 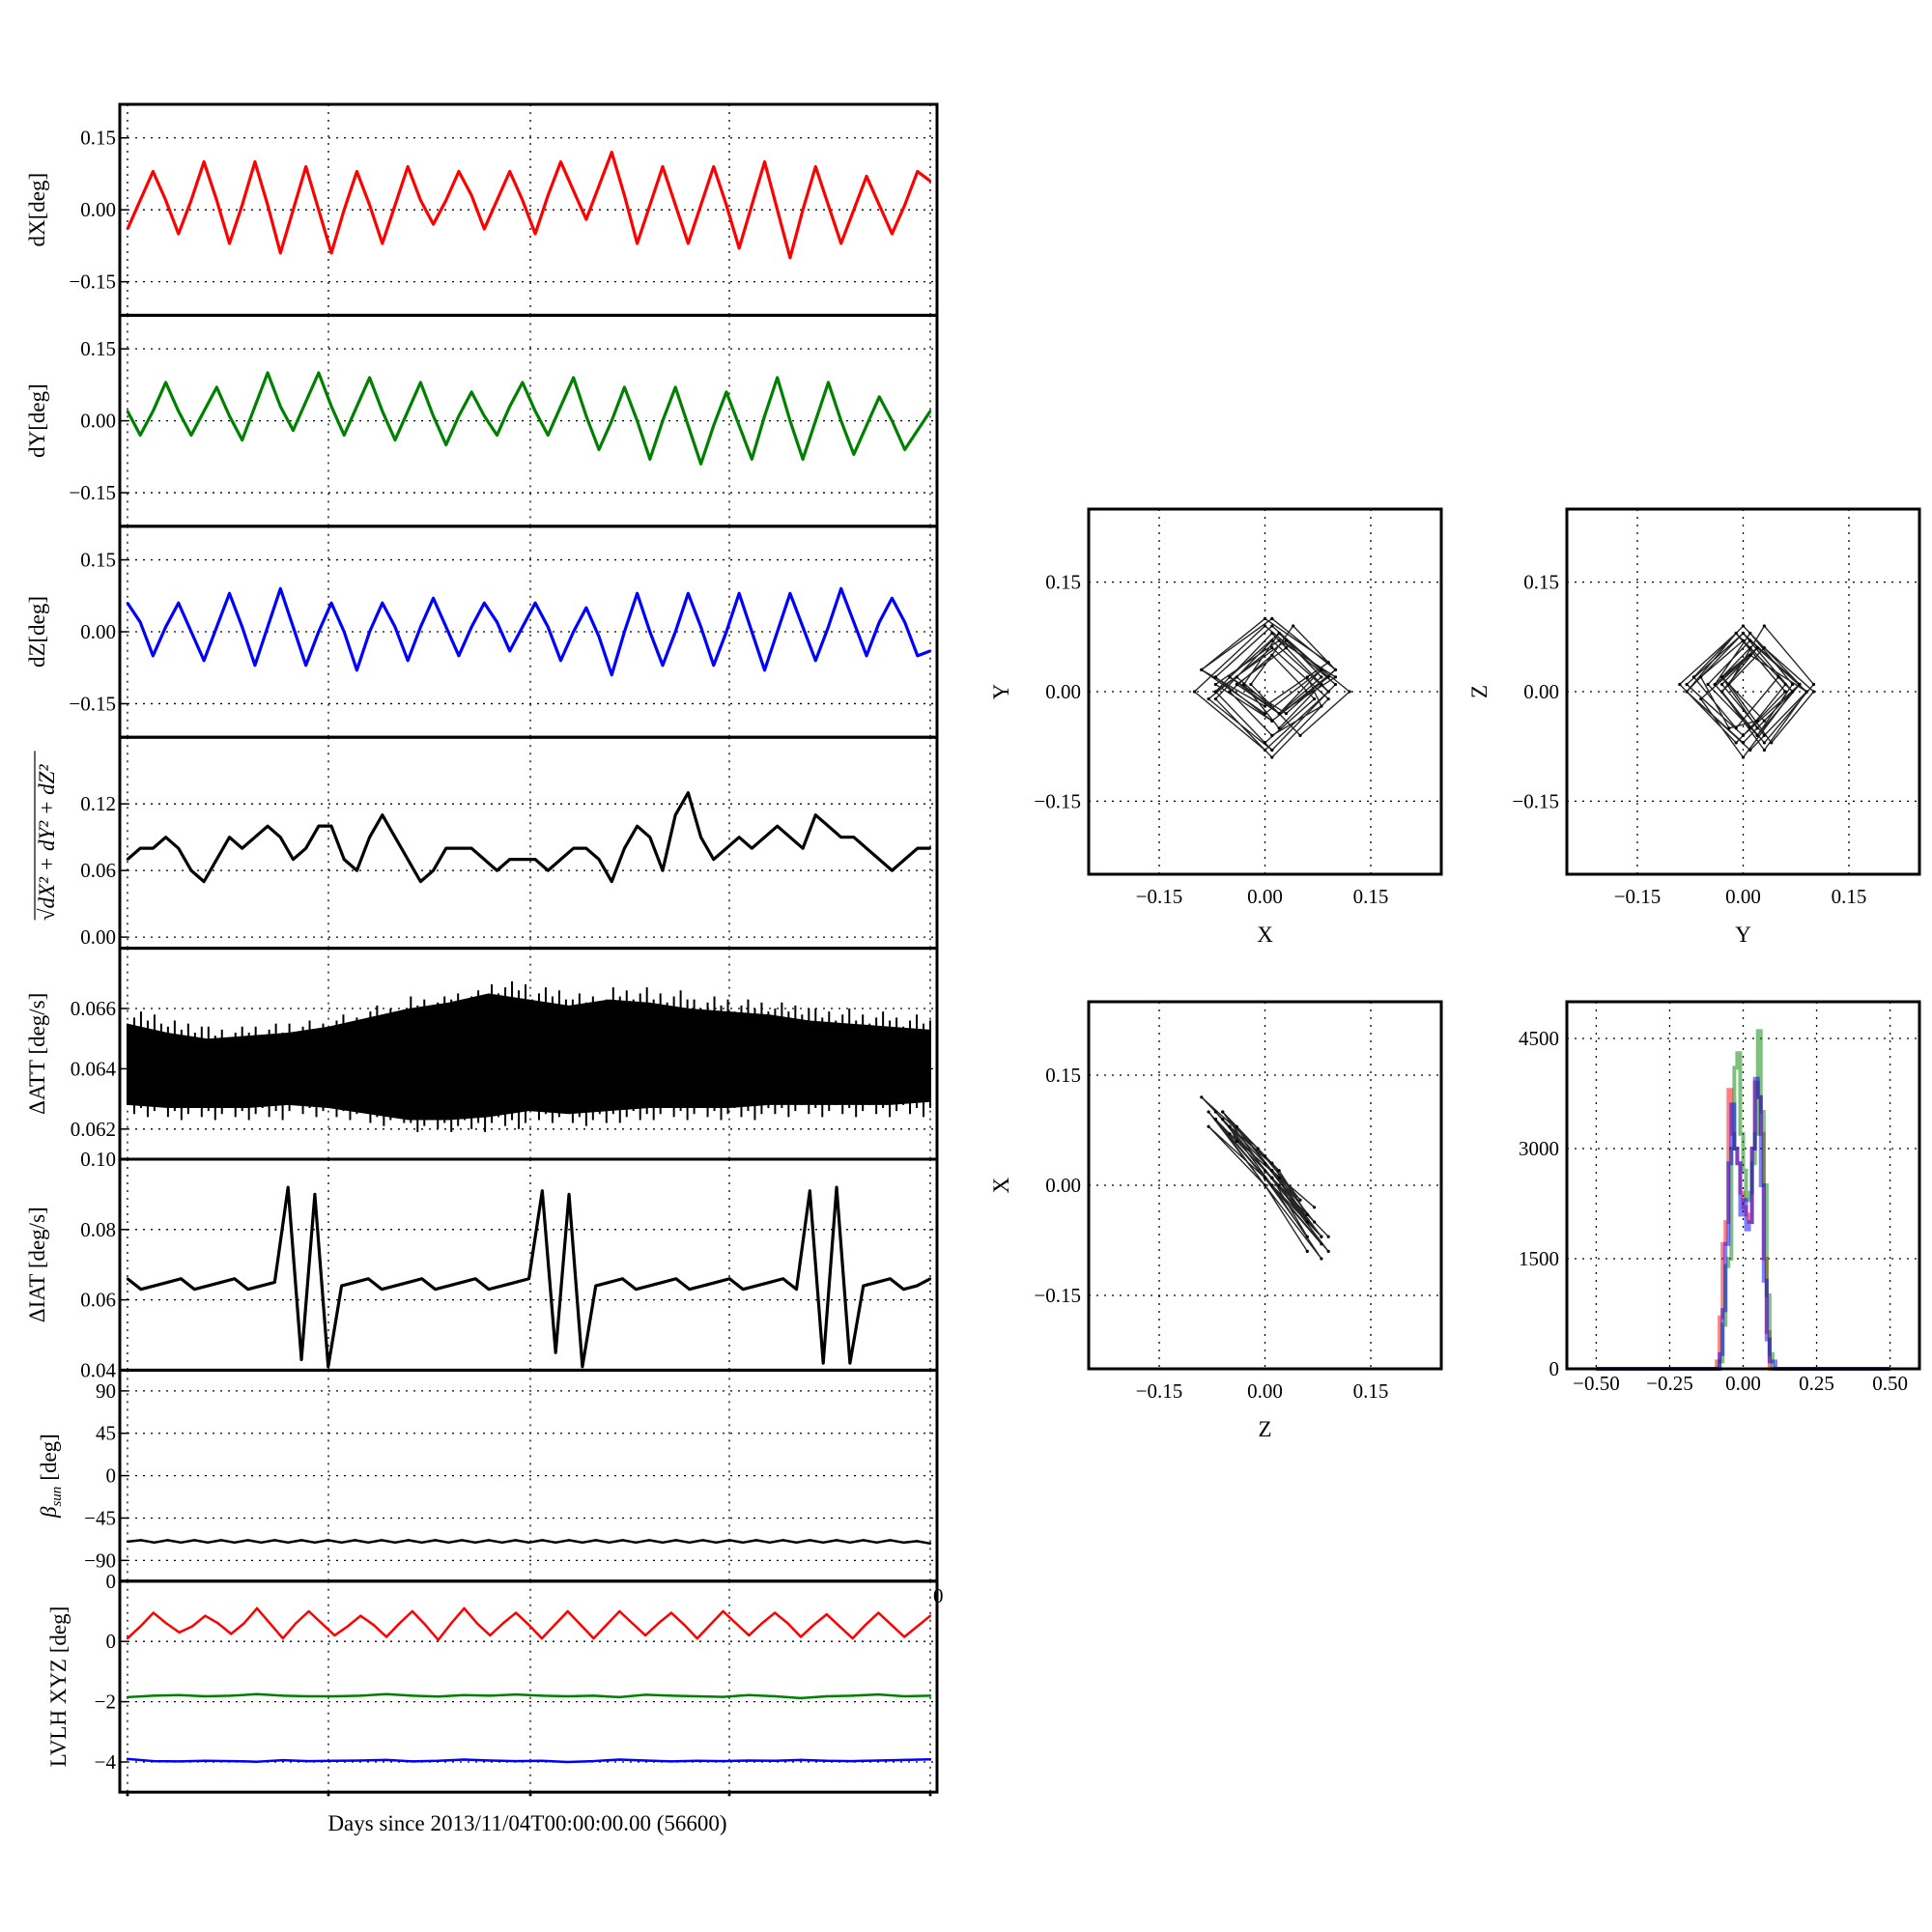 I want to click on plot-area, so click(x=529, y=1542).